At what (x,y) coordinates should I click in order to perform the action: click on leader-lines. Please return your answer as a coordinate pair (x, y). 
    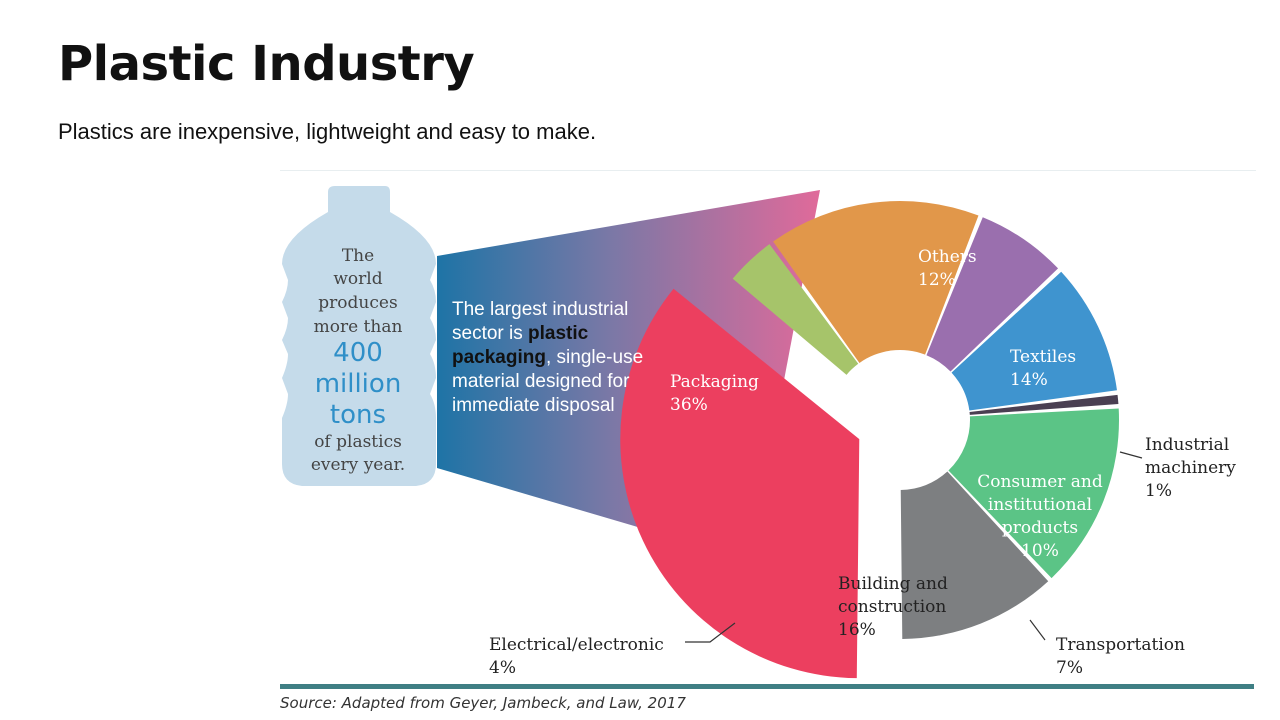
    Looking at the image, I should click on (914, 547).